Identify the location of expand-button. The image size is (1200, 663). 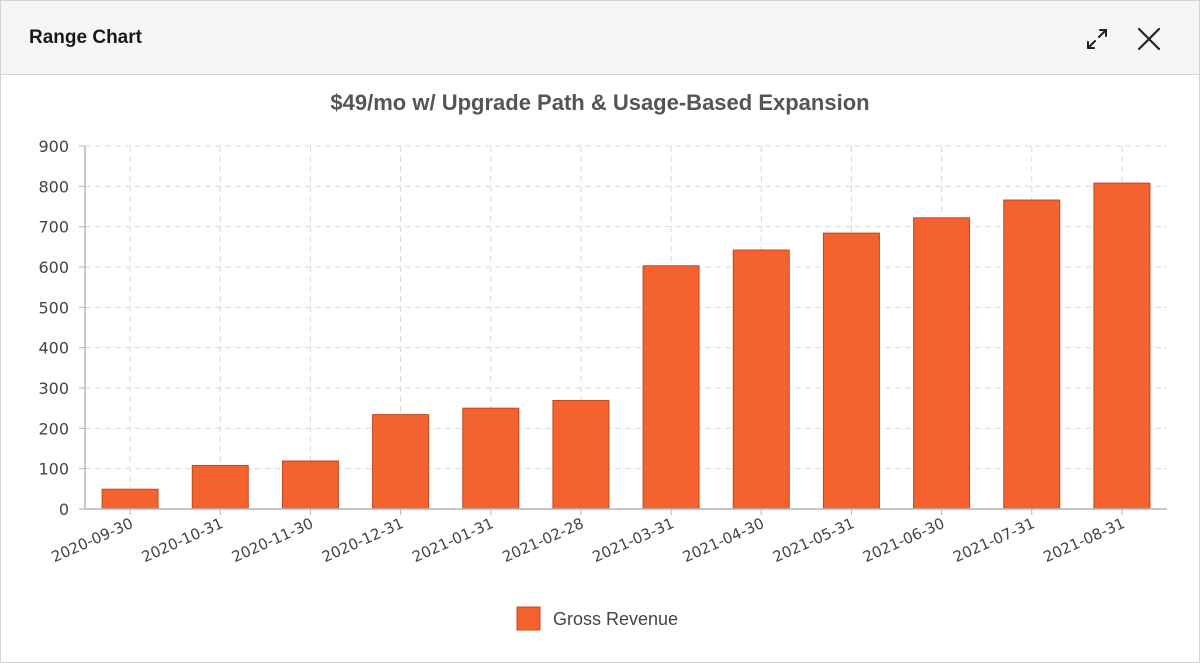
(1097, 39).